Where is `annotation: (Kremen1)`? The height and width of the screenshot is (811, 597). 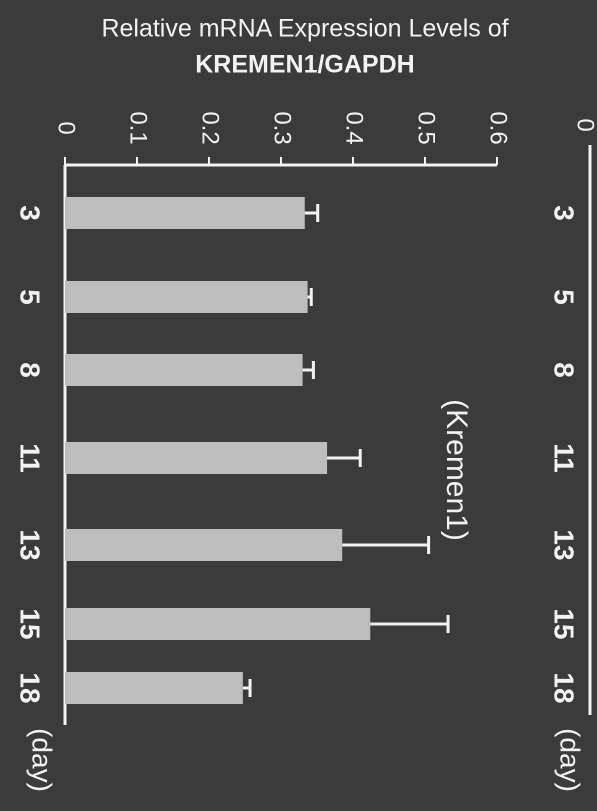 annotation: (Kremen1) is located at coordinates (456, 470).